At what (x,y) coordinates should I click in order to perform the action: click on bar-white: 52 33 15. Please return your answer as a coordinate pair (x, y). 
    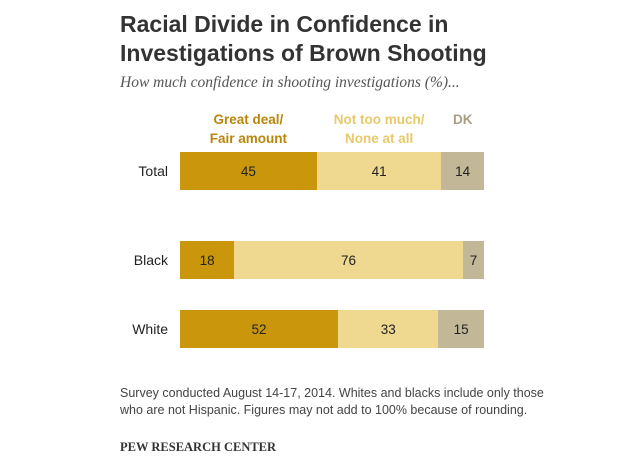
    Looking at the image, I should click on (332, 329).